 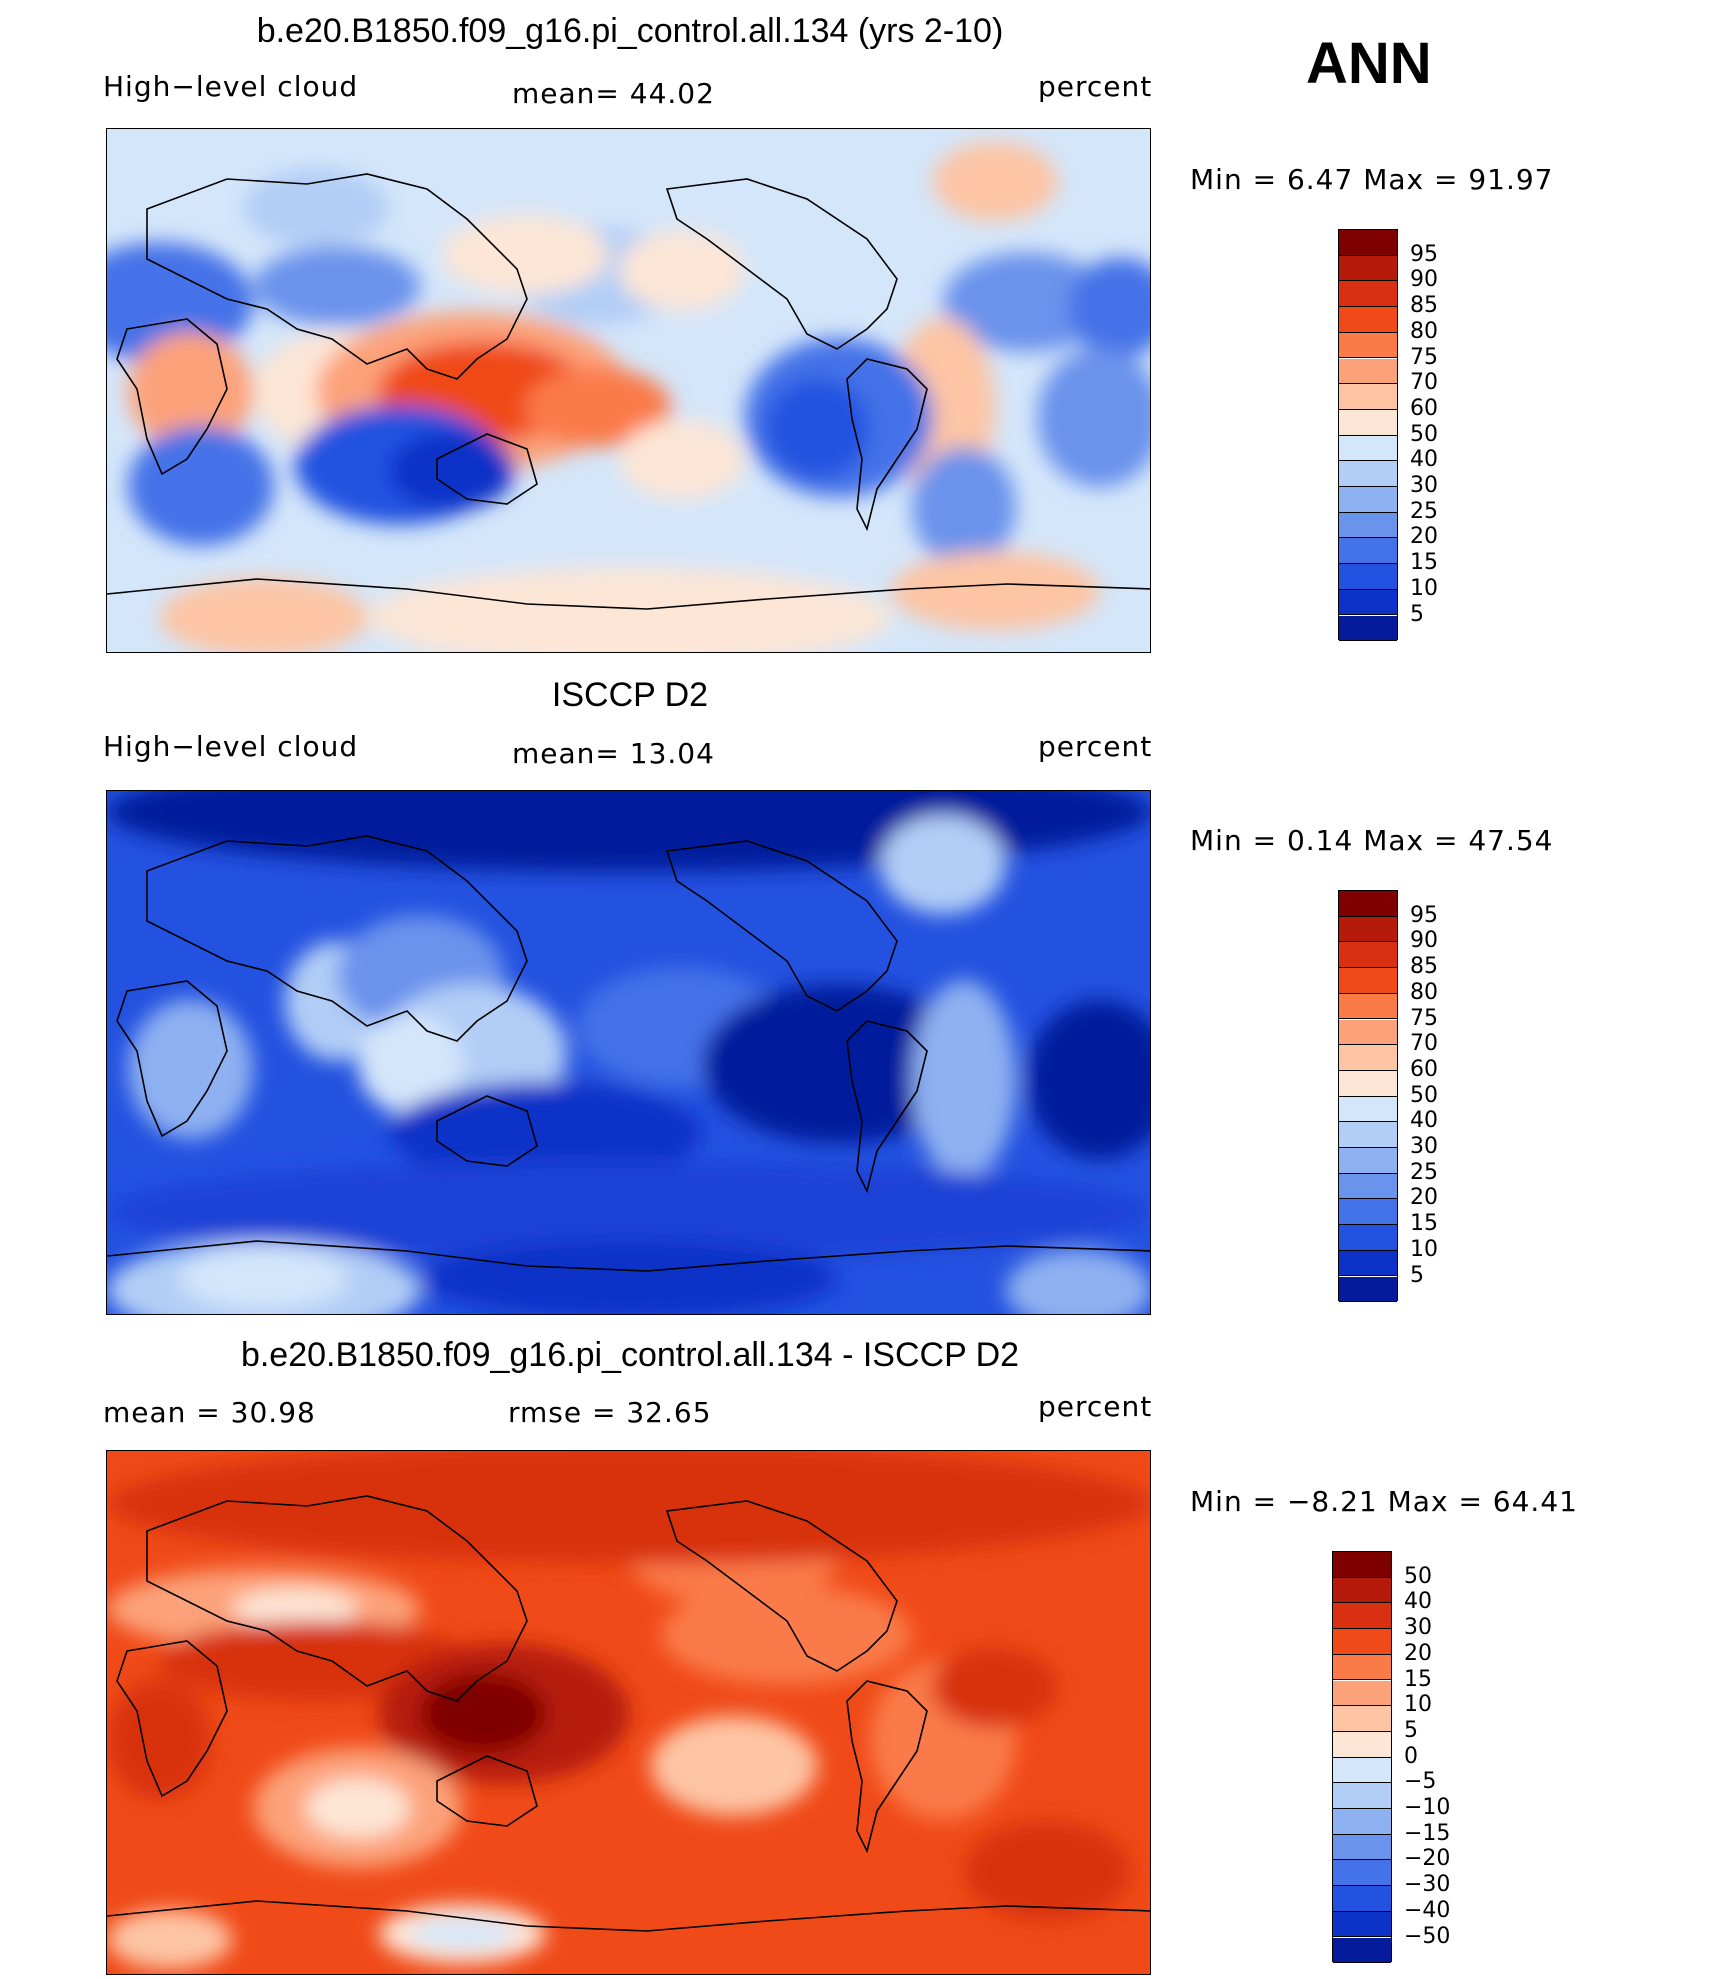 What do you see at coordinates (1424, 331) in the screenshot?
I see `colorbar-tick-label: 80` at bounding box center [1424, 331].